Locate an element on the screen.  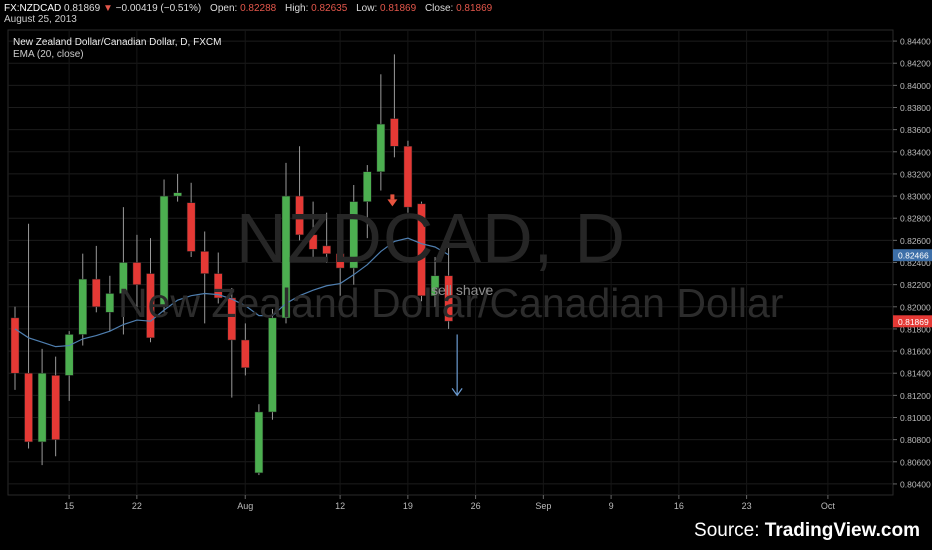
annotation-text: sell shave is located at coordinates (462, 290).